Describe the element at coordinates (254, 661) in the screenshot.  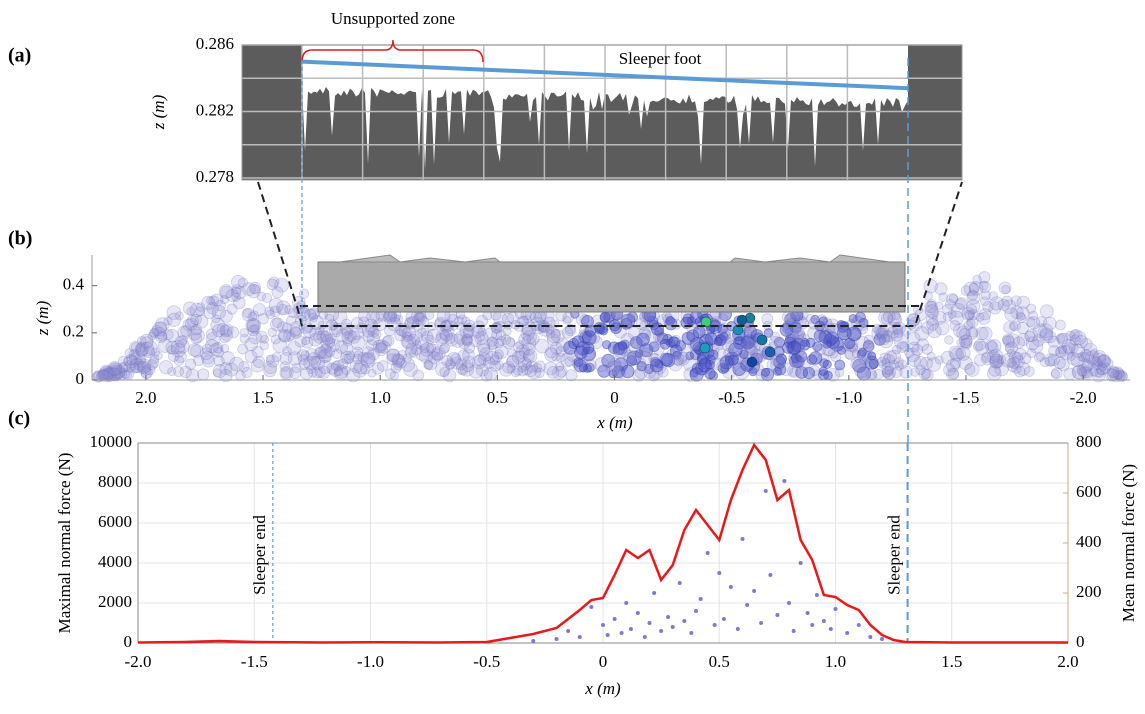
I see `x-tick-label: -1.5` at that location.